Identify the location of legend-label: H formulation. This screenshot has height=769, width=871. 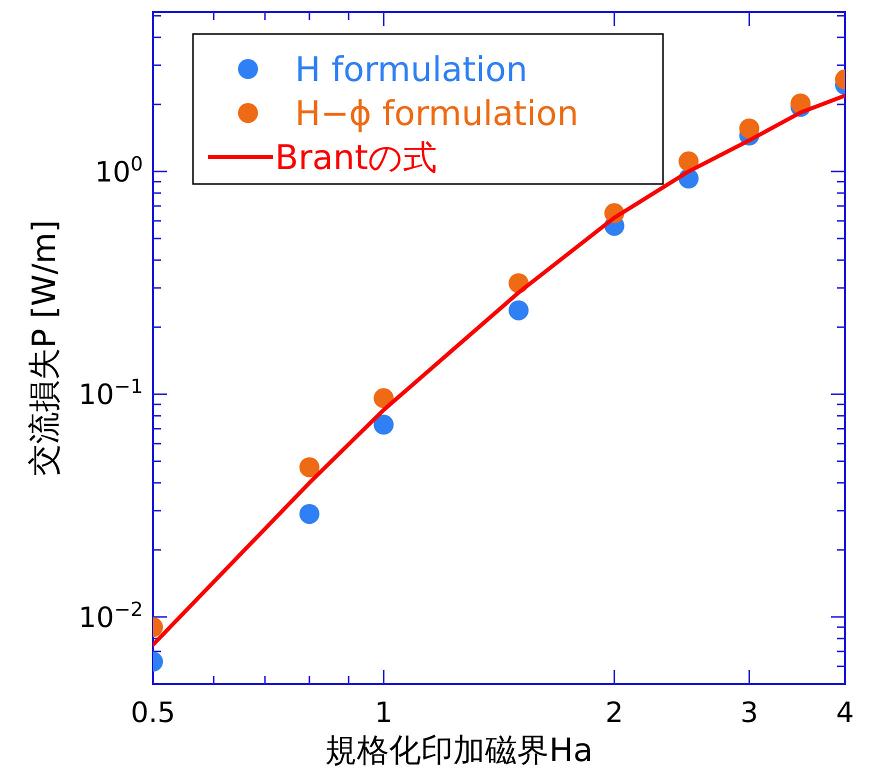
(411, 70).